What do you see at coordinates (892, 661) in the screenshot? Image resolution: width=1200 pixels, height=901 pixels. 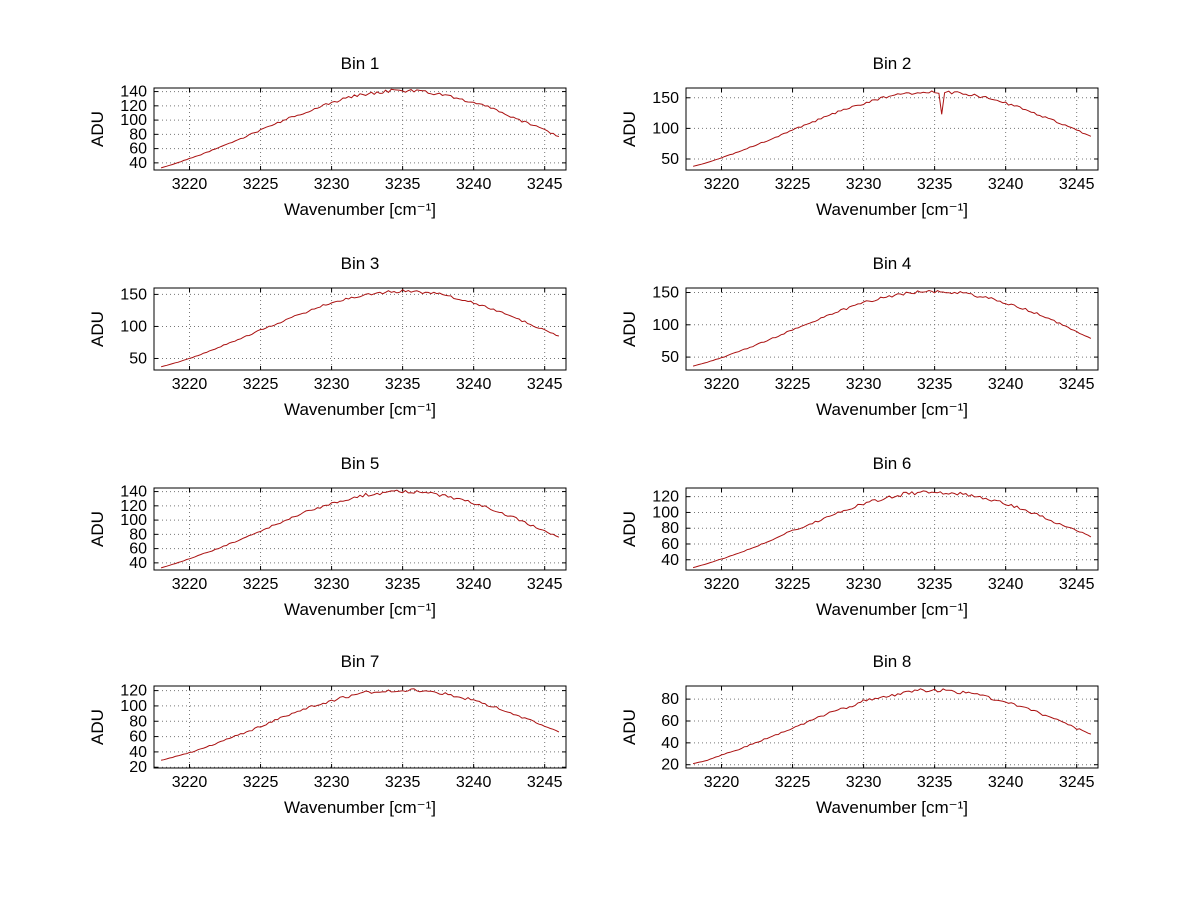 I see `subplot-title: Bin 8` at bounding box center [892, 661].